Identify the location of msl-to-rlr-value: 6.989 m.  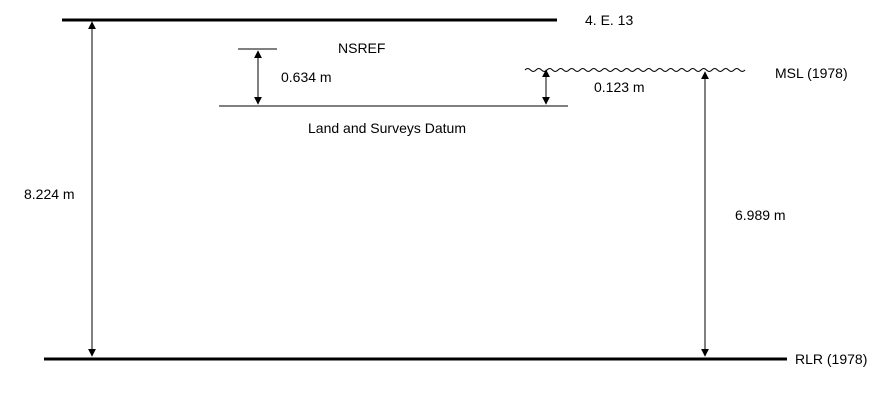
(760, 215).